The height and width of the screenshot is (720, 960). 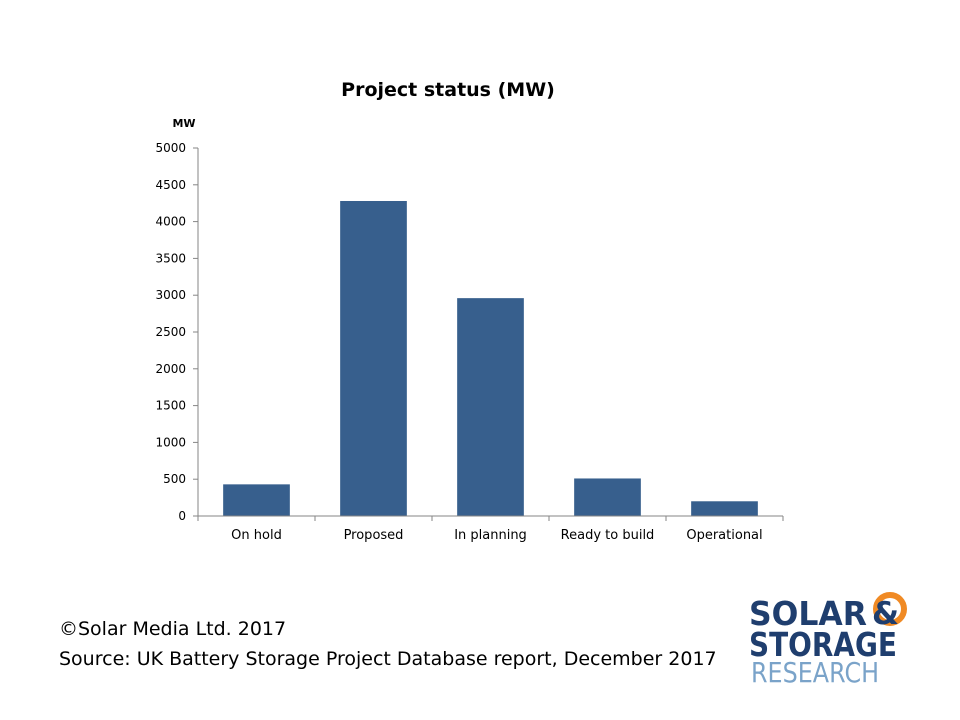 I want to click on y-tick-label: 1500, so click(x=170, y=406).